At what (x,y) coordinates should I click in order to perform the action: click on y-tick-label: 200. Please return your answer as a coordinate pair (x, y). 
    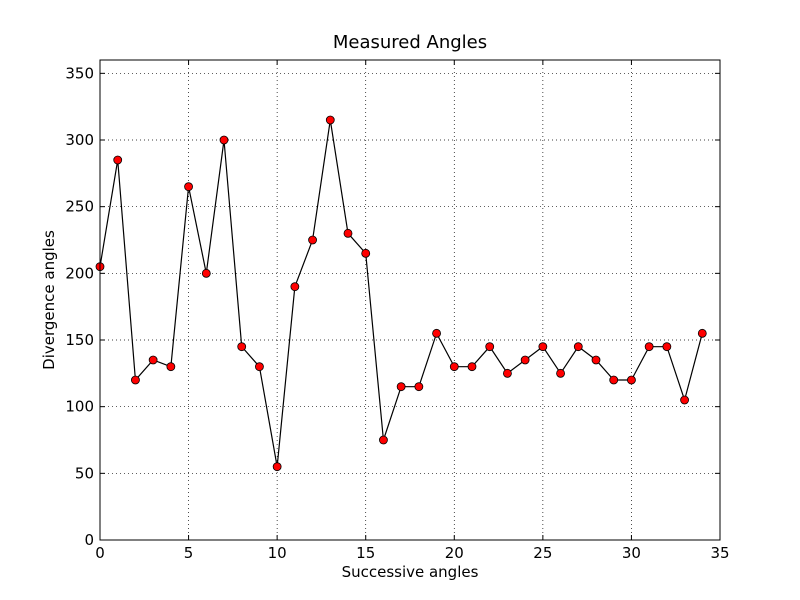
    Looking at the image, I should click on (79, 273).